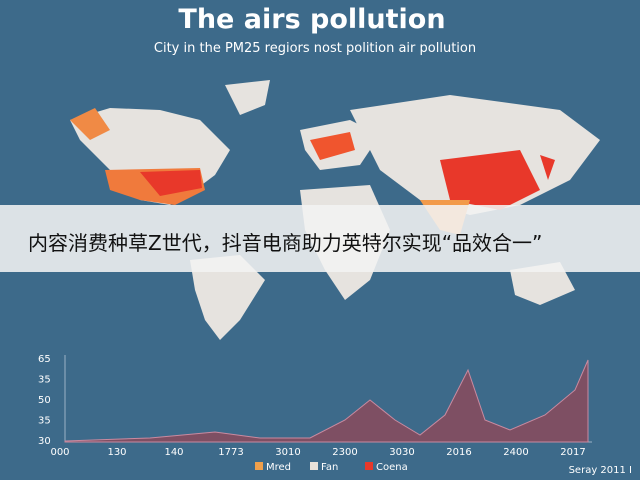 The image size is (640, 480). I want to click on y-tick-label: 50, so click(44, 400).